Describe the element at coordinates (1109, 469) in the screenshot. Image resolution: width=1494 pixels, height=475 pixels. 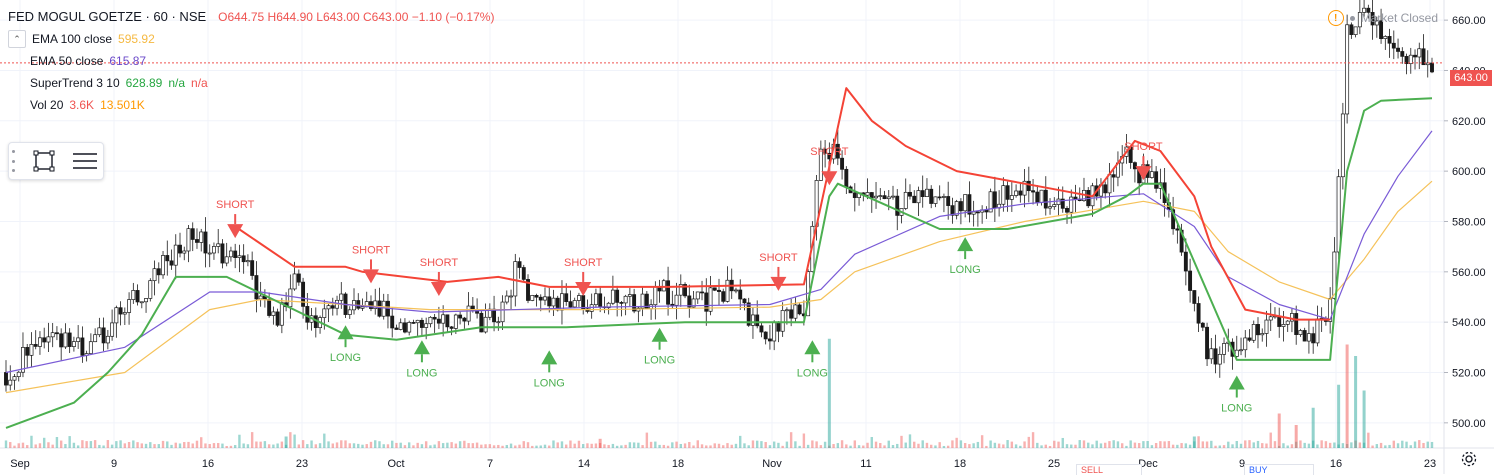
I see `sell-tab: SELL` at that location.